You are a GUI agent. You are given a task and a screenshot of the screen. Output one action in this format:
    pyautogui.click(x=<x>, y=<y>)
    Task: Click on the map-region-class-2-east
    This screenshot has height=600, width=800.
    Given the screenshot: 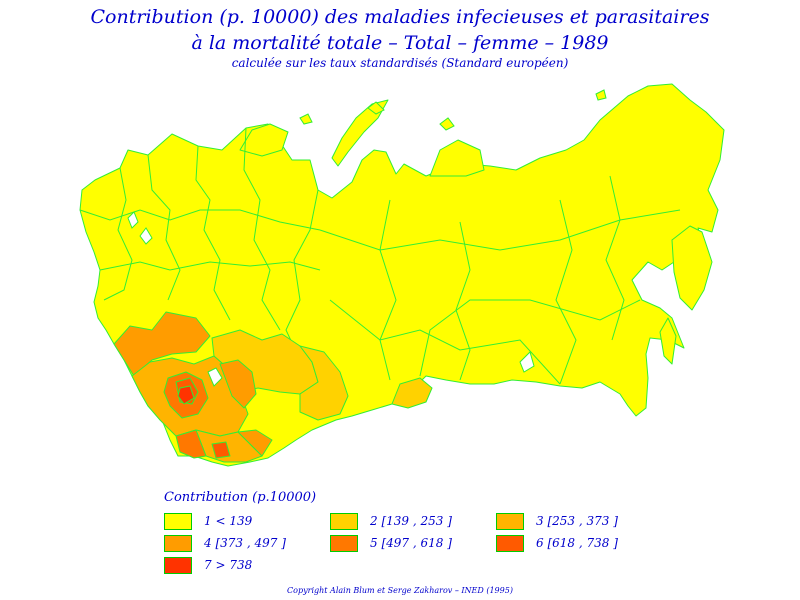 What is the action you would take?
    pyautogui.click(x=324, y=383)
    